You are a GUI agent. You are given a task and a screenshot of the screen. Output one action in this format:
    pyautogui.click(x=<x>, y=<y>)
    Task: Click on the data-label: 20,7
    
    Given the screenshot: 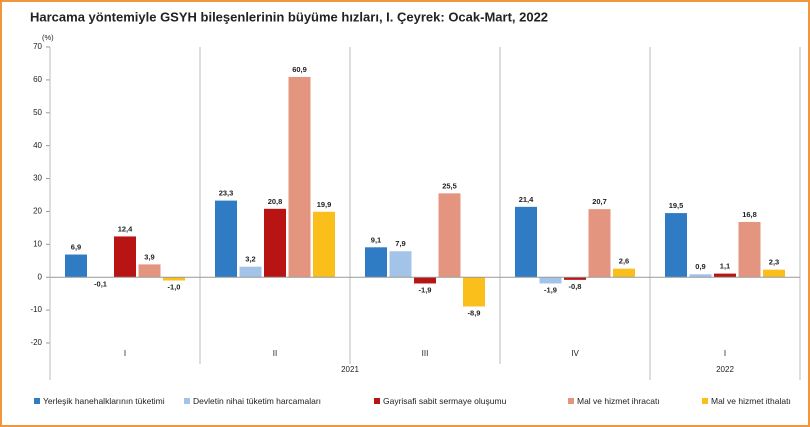 What is the action you would take?
    pyautogui.click(x=599, y=201)
    